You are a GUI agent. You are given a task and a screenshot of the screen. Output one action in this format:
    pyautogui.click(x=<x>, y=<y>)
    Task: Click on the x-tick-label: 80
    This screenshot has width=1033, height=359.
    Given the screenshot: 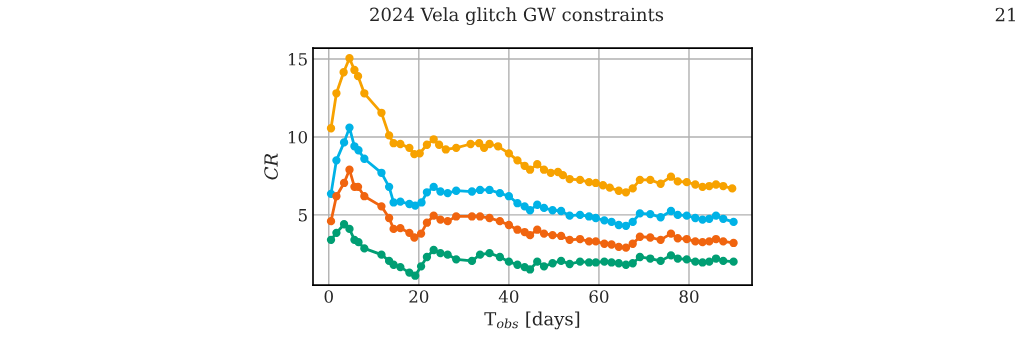 What is the action you would take?
    pyautogui.click(x=689, y=296)
    